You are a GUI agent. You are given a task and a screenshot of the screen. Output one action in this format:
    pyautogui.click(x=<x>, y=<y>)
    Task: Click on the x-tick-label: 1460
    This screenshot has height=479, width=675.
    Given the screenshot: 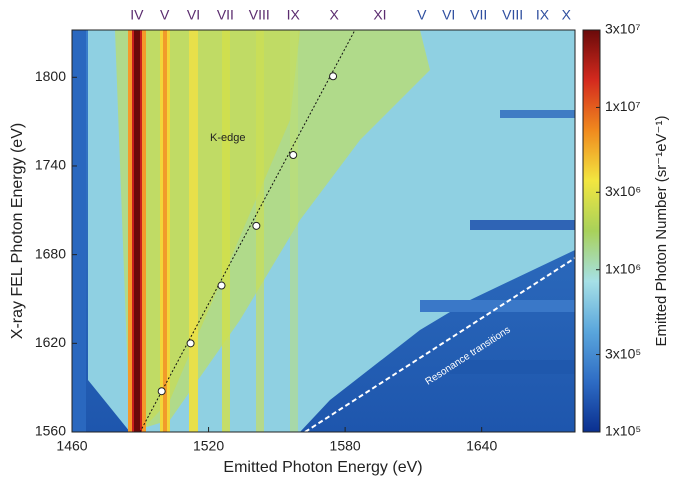 What is the action you would take?
    pyautogui.click(x=71, y=446)
    